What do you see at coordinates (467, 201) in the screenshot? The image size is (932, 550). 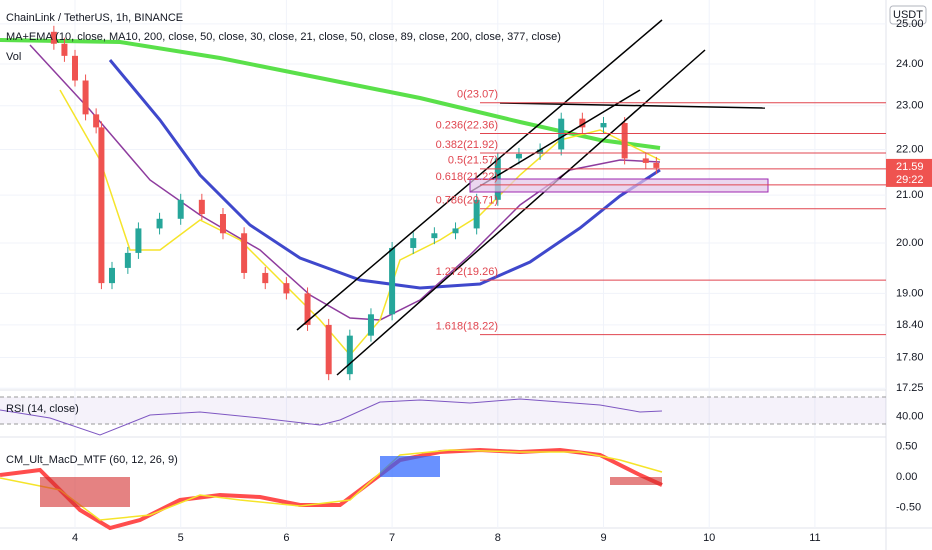 I see `fib-label: 0.786(20.71)` at bounding box center [467, 201].